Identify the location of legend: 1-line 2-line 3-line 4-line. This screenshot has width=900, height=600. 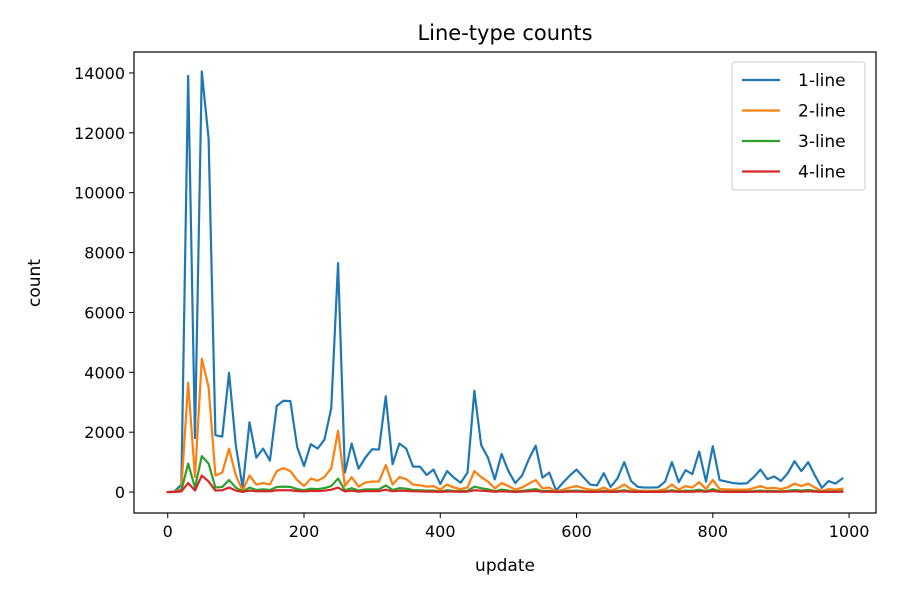
(798, 126).